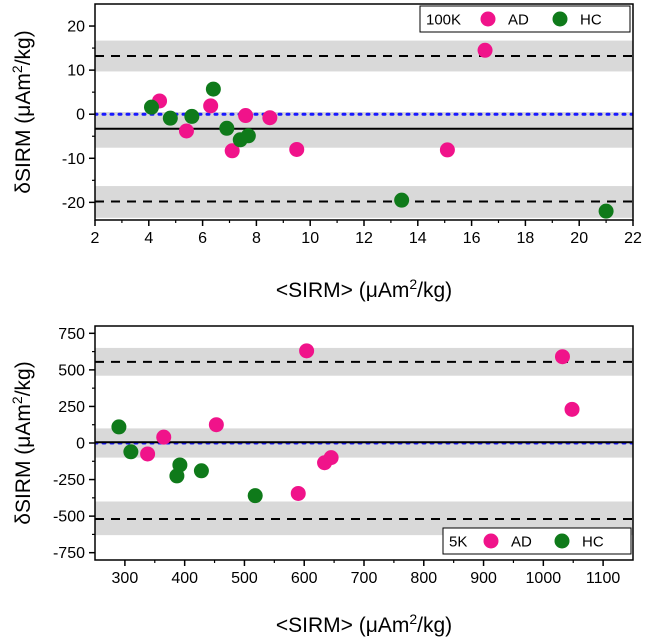  Describe the element at coordinates (73, 203) in the screenshot. I see `y-tick-label: -20` at that location.